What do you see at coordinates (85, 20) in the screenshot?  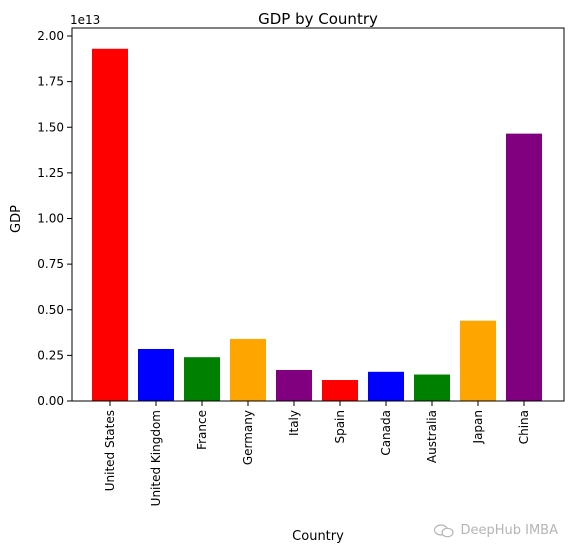 I see `y-exponent-label: 1e13` at bounding box center [85, 20].